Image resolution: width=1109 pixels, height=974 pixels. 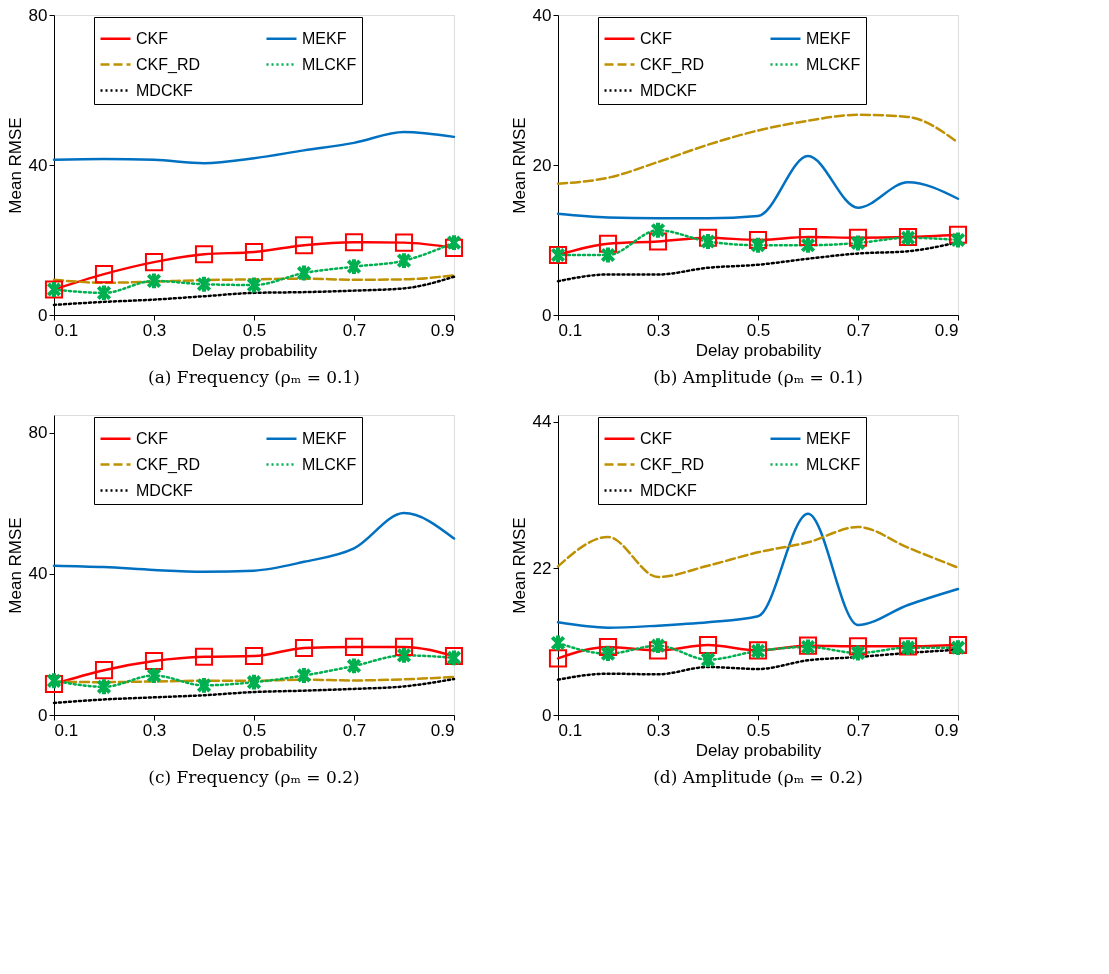 I want to click on y-tick-label: 44, so click(x=542, y=422).